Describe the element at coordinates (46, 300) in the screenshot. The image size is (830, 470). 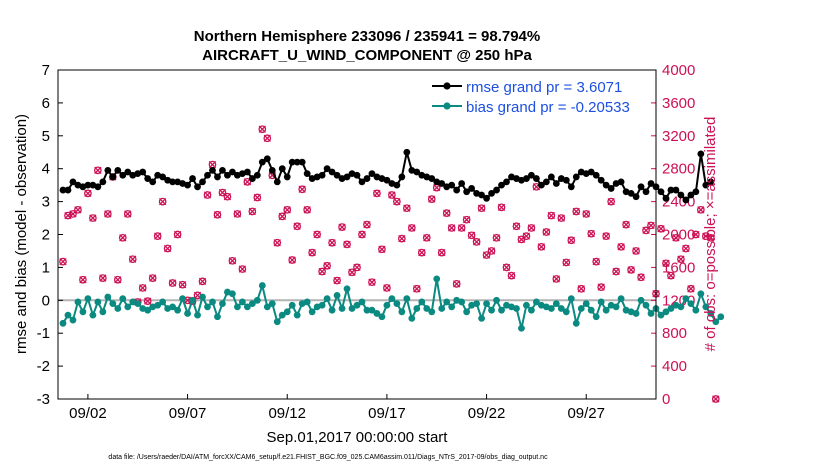
I see `y-tick-label: 0` at that location.